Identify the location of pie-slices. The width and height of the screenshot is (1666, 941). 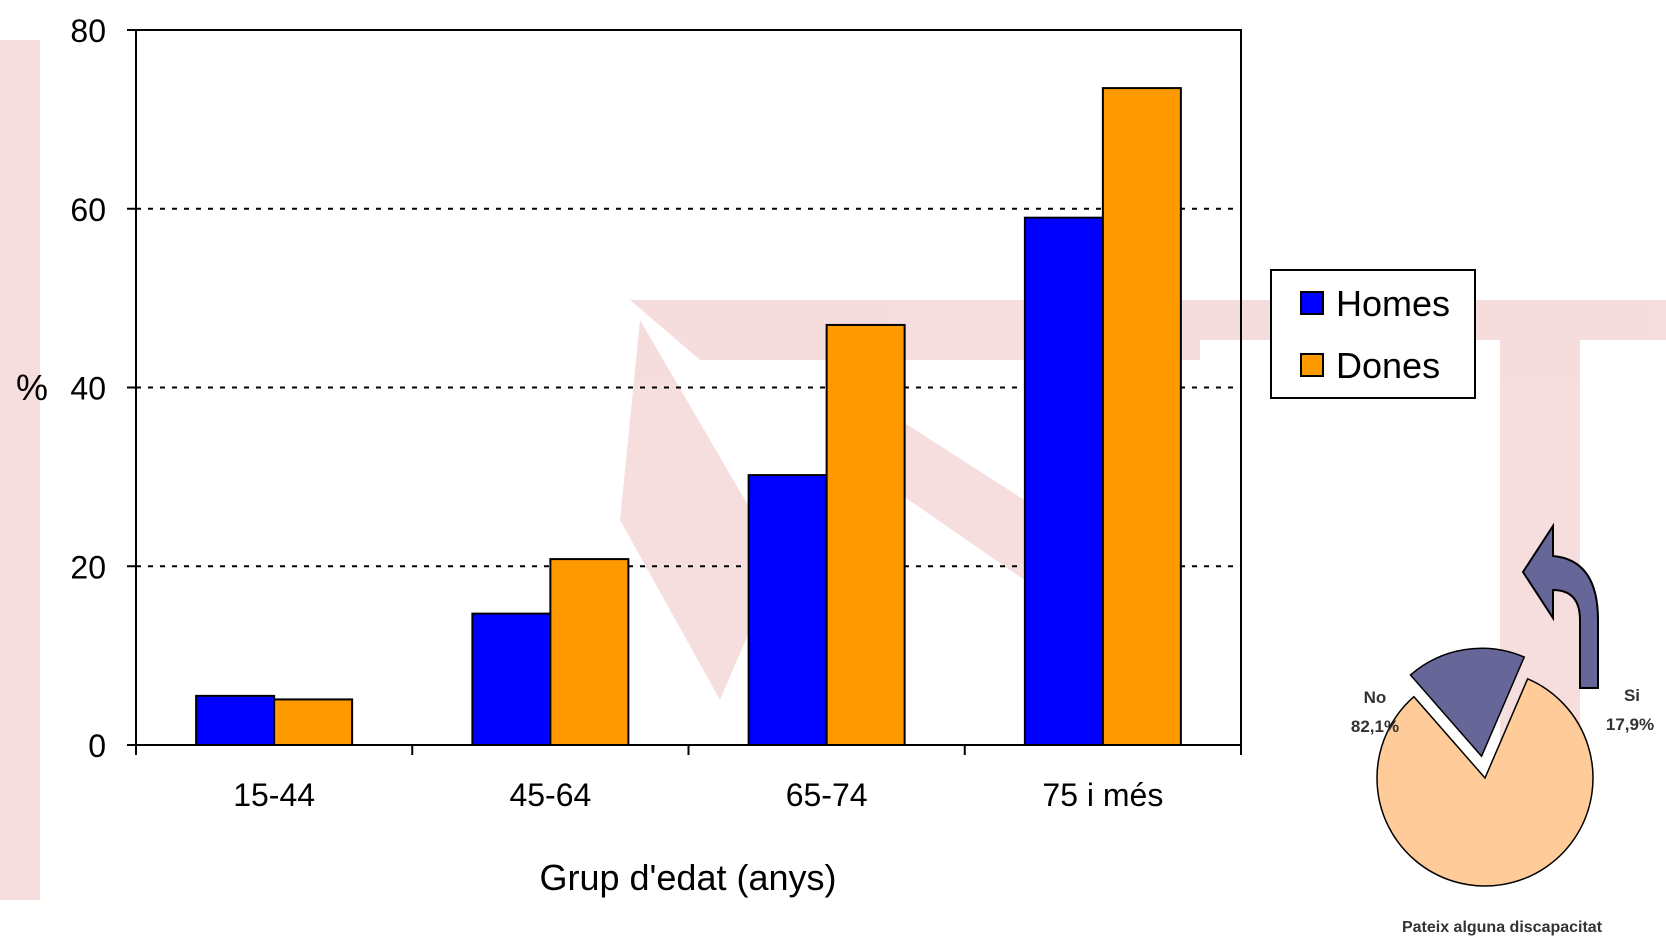
(1485, 767).